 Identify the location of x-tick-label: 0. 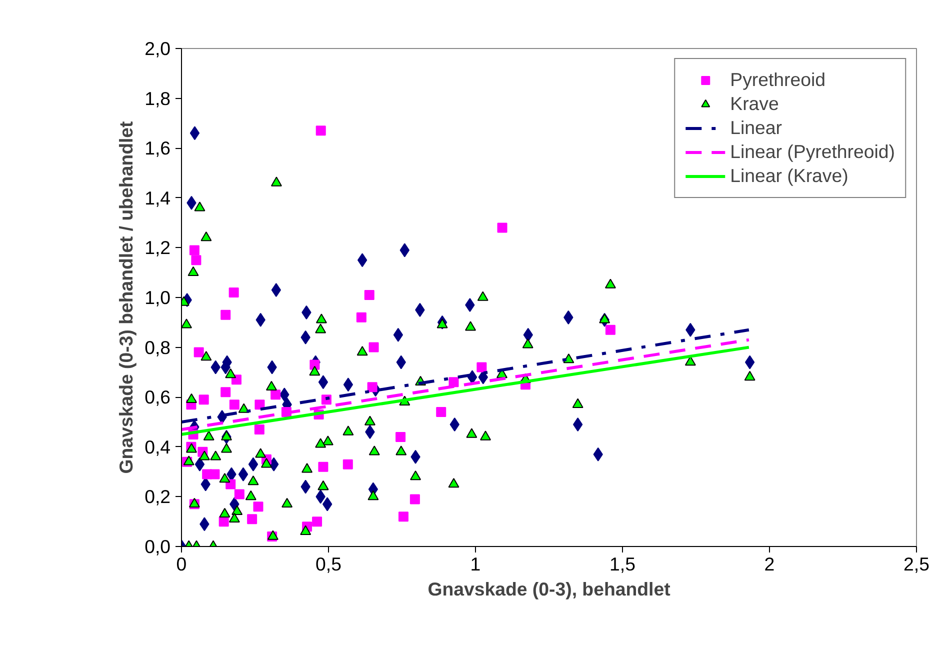
(181, 564).